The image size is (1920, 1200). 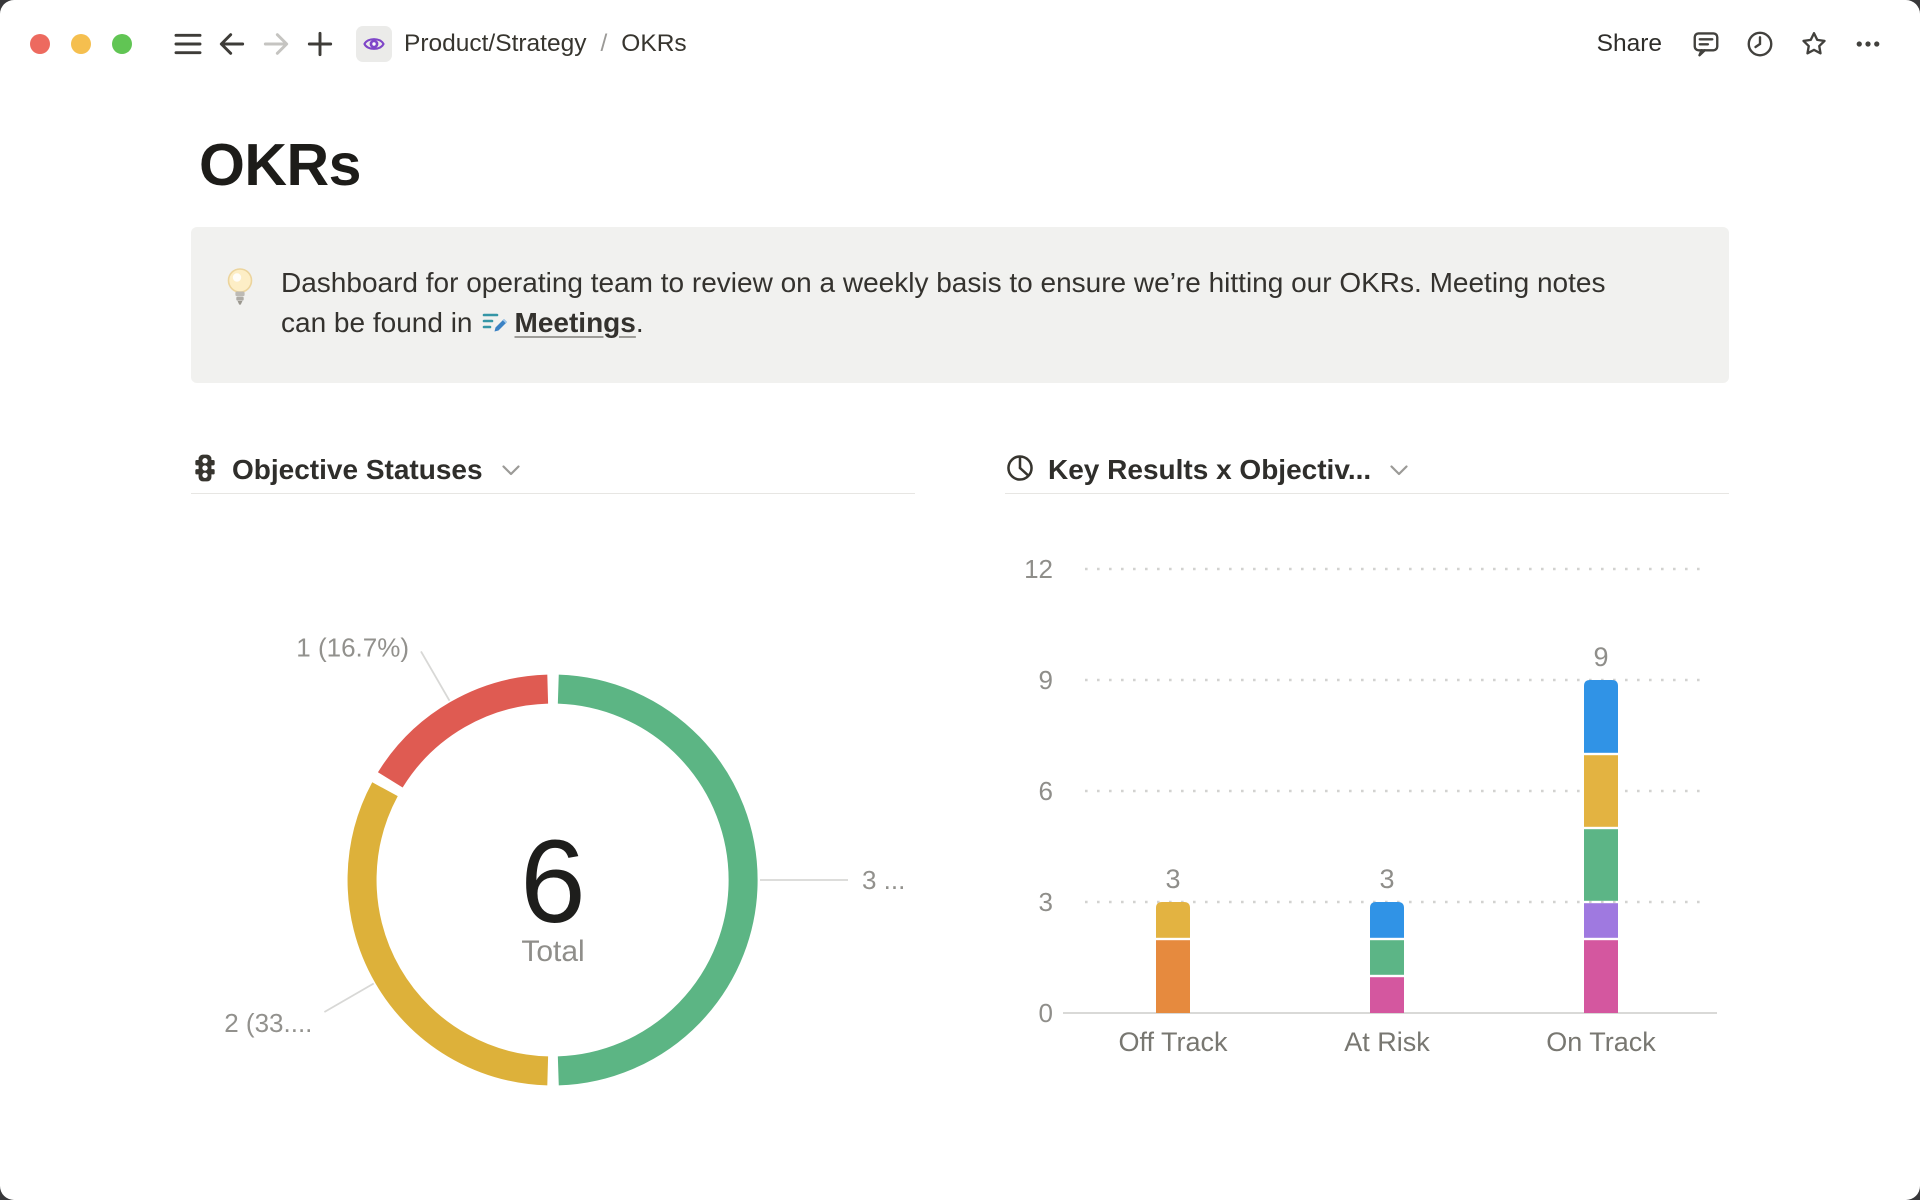 What do you see at coordinates (1046, 680) in the screenshot?
I see `y-tick-label: 9` at bounding box center [1046, 680].